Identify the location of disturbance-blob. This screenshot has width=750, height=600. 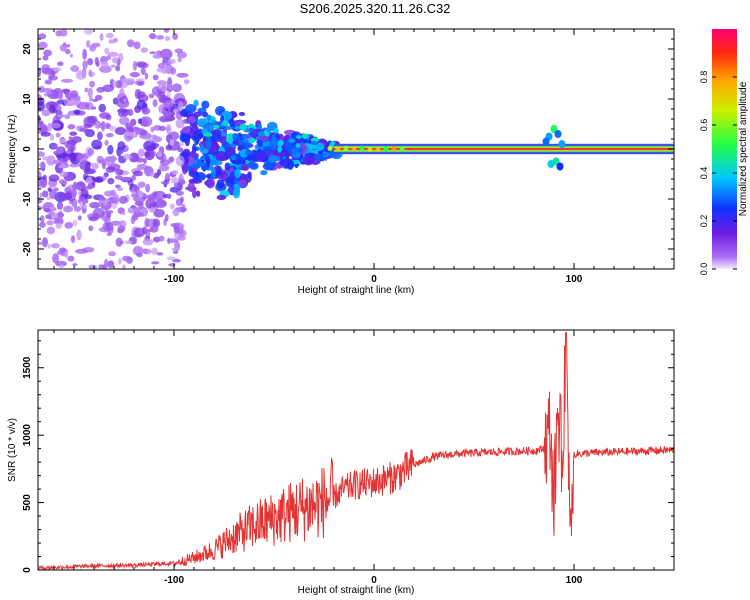
(562, 144).